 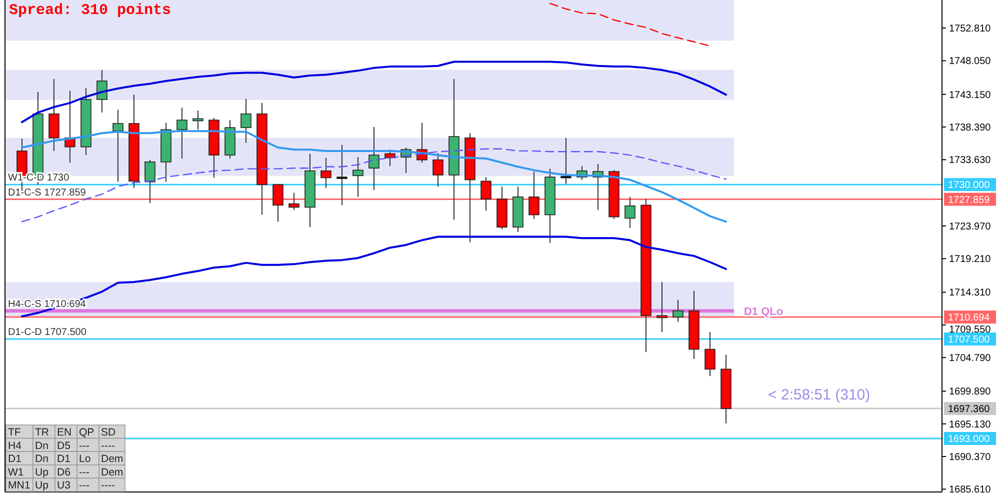 I want to click on y-tick-label: 1723.970, so click(x=970, y=226).